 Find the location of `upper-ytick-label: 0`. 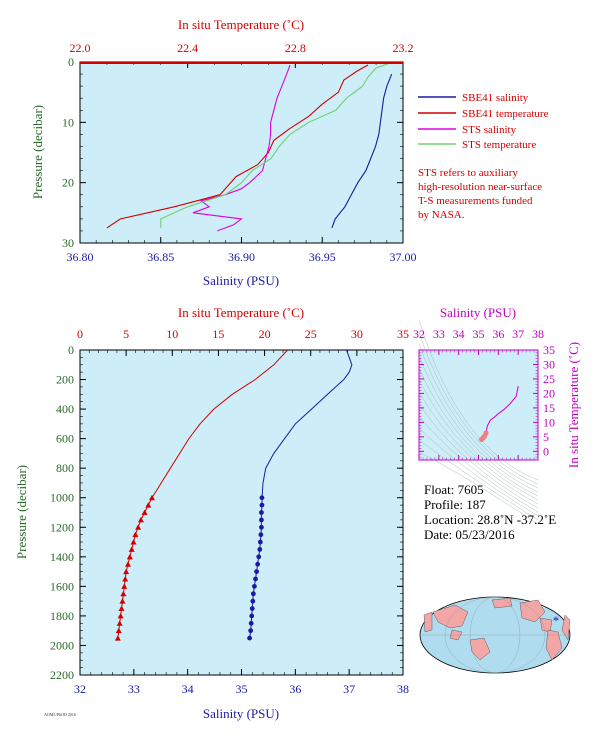

upper-ytick-label: 0 is located at coordinates (71, 62).